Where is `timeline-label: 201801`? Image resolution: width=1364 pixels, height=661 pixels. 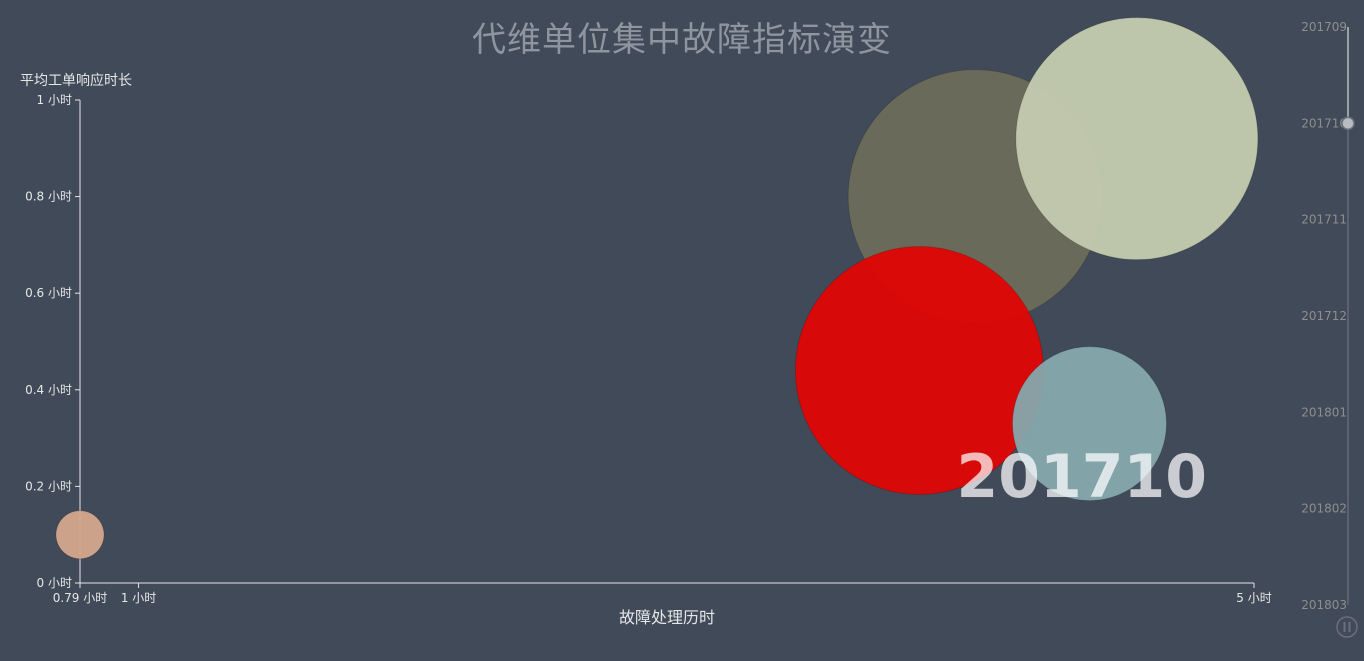 timeline-label: 201801 is located at coordinates (1324, 412).